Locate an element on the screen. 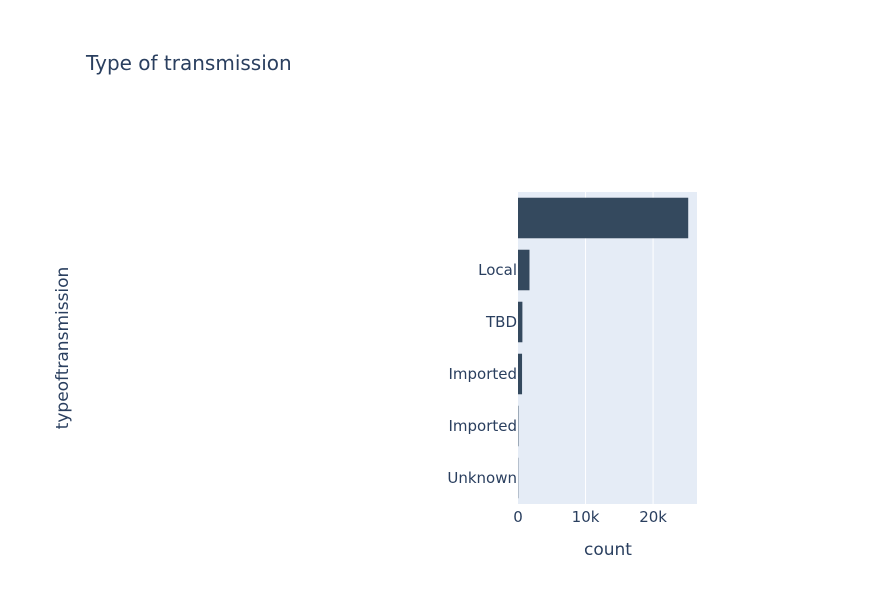 This screenshot has height=593, width=869. x-tick-label: 20k is located at coordinates (653, 517).